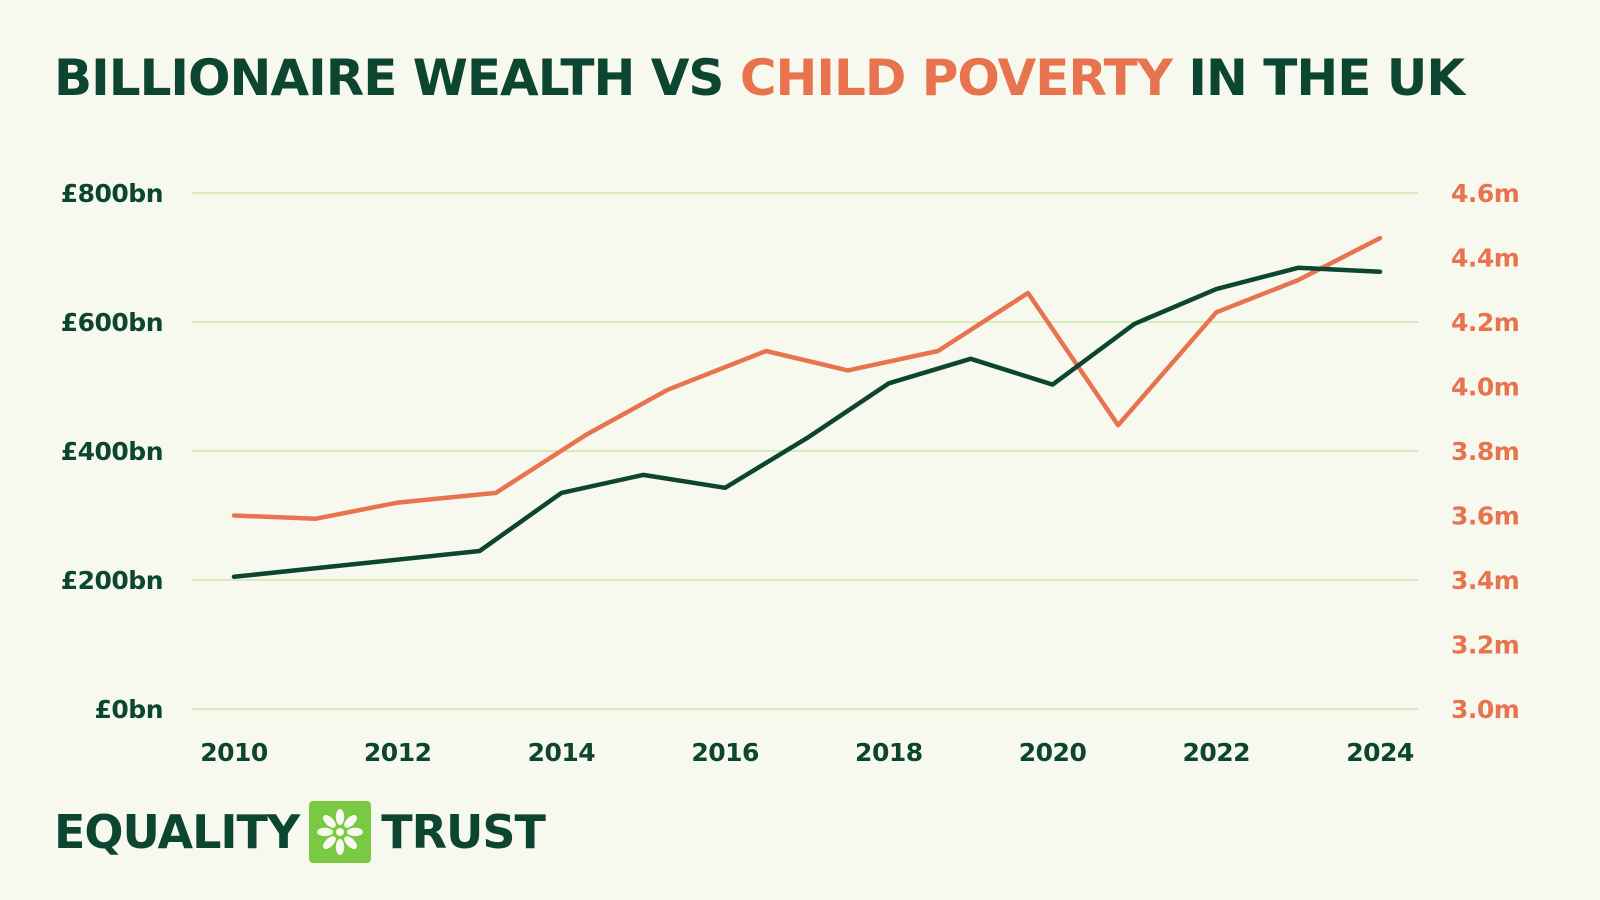  I want to click on right-tick-label: 4.0m, so click(1485, 387).